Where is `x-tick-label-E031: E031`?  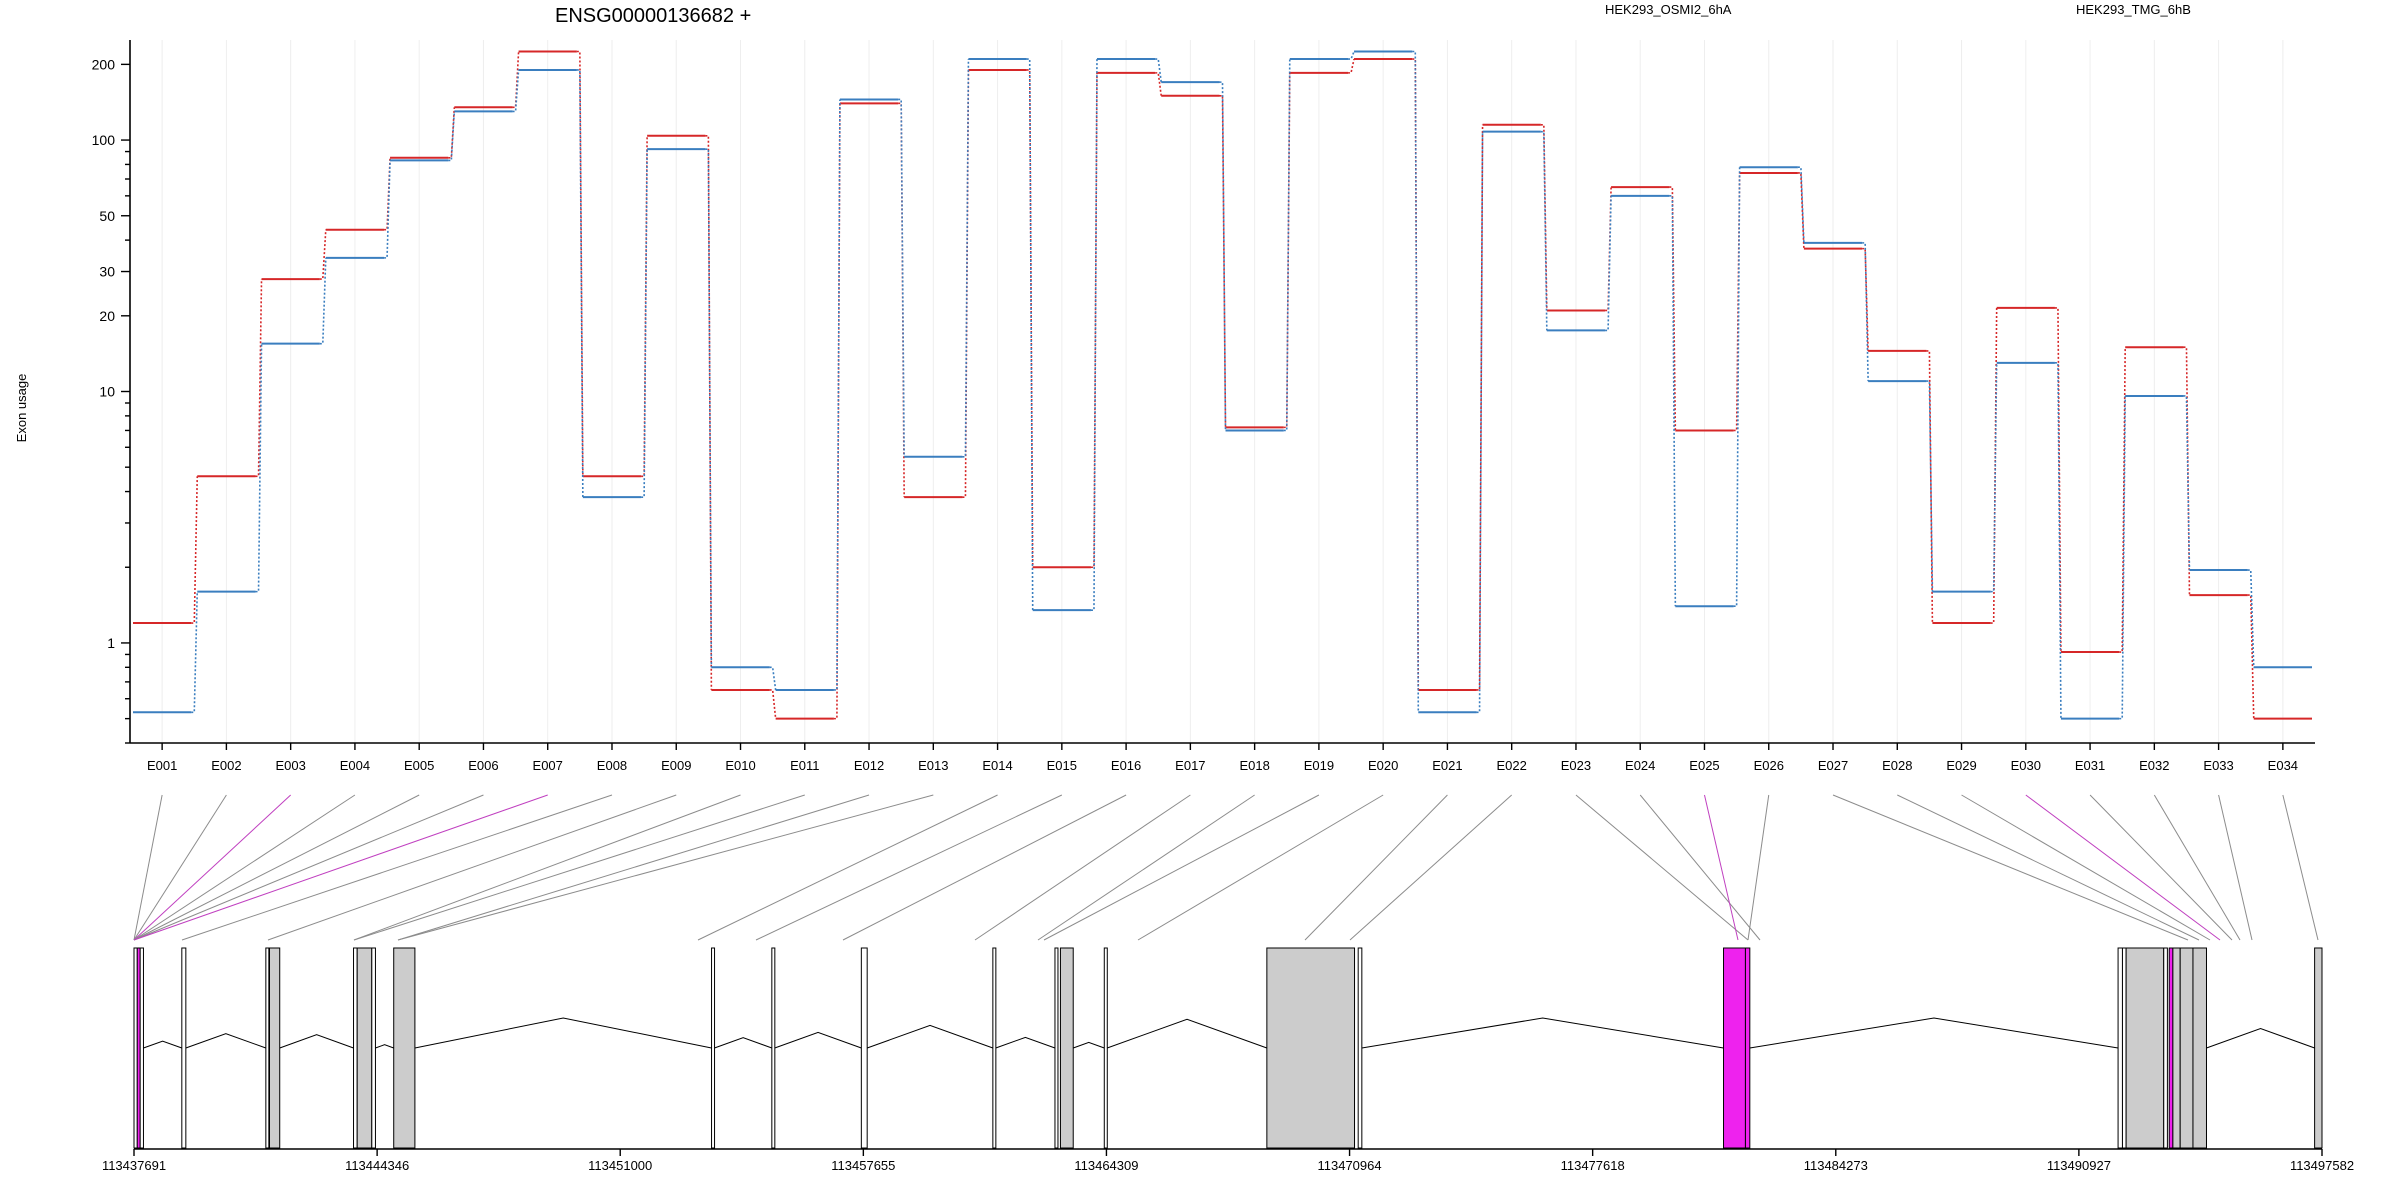
x-tick-label-E031: E031 is located at coordinates (2090, 765).